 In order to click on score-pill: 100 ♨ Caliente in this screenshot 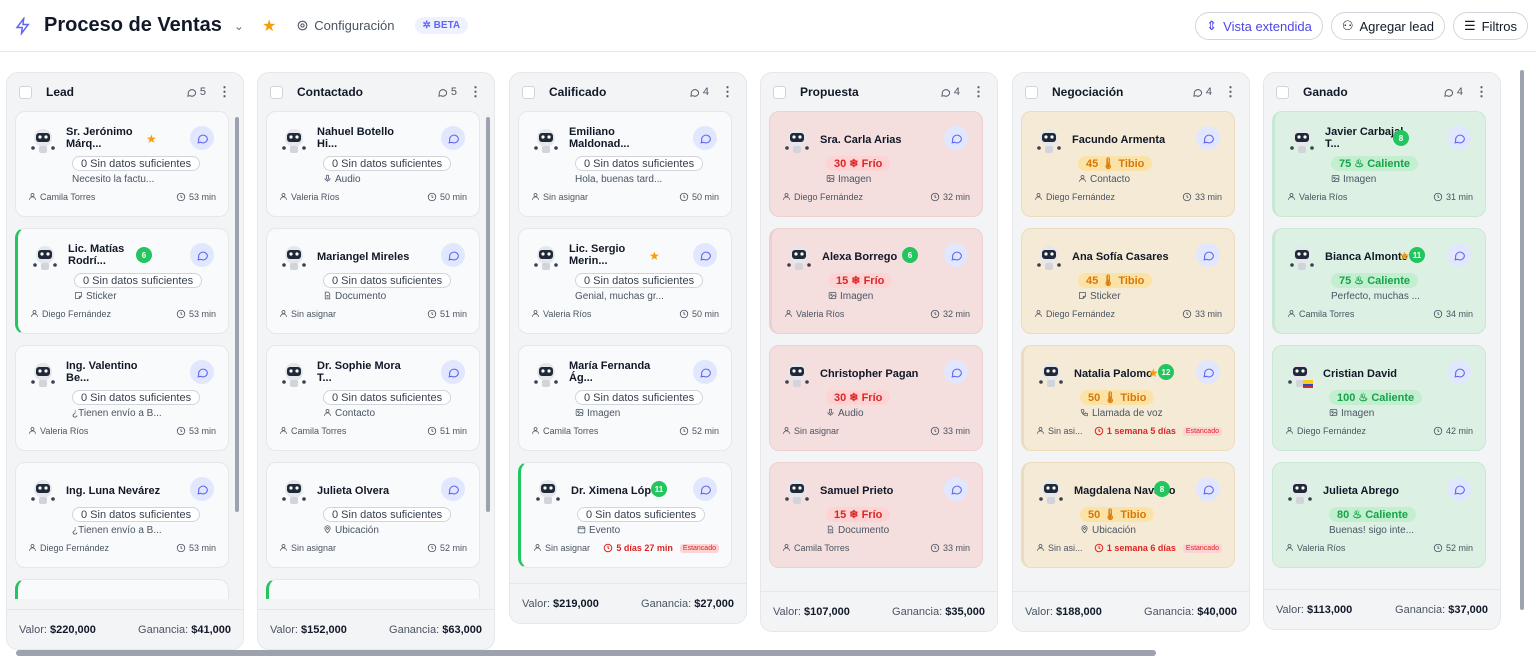, I will do `click(1376, 397)`.